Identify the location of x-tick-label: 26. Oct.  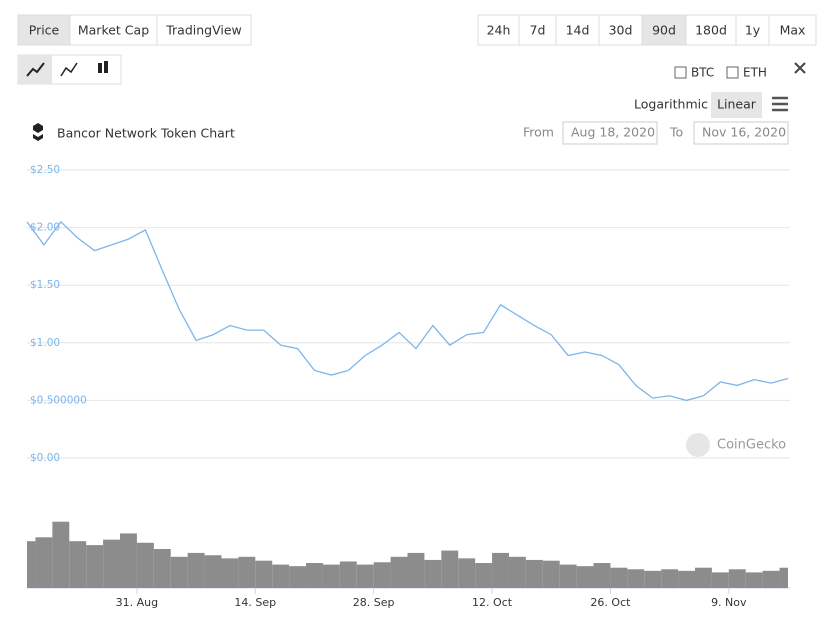
(610, 602).